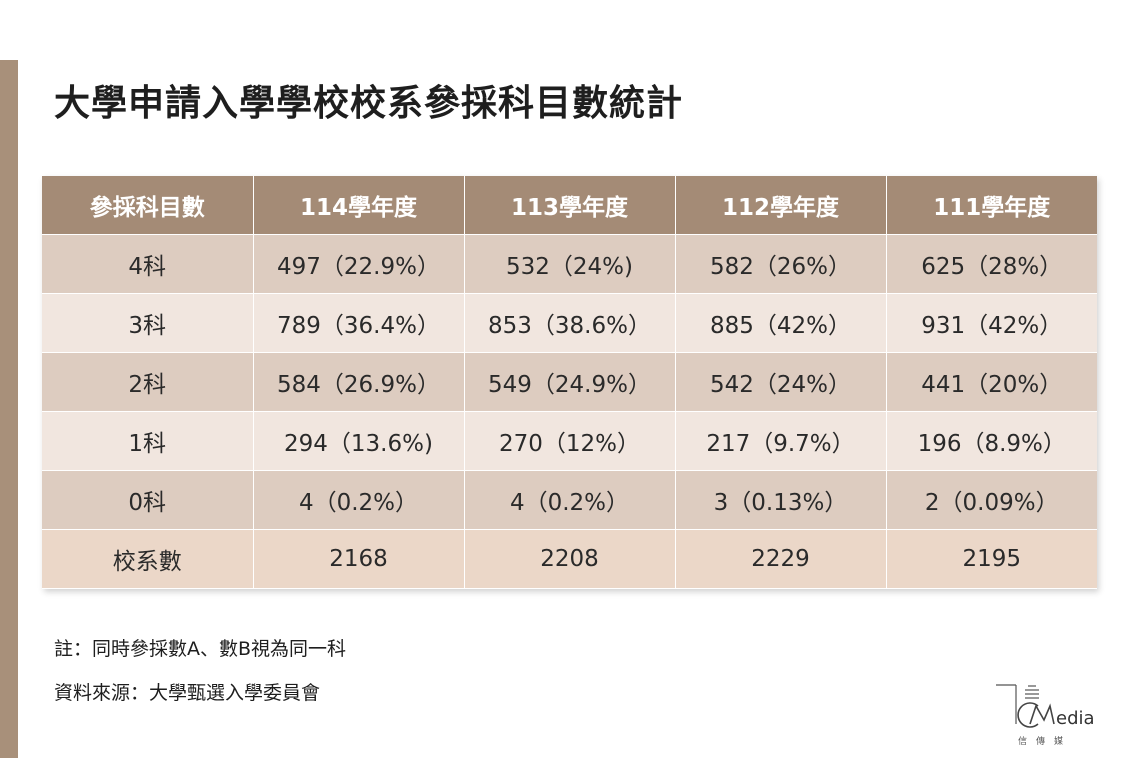  I want to click on left-accent-bar, so click(9, 409).